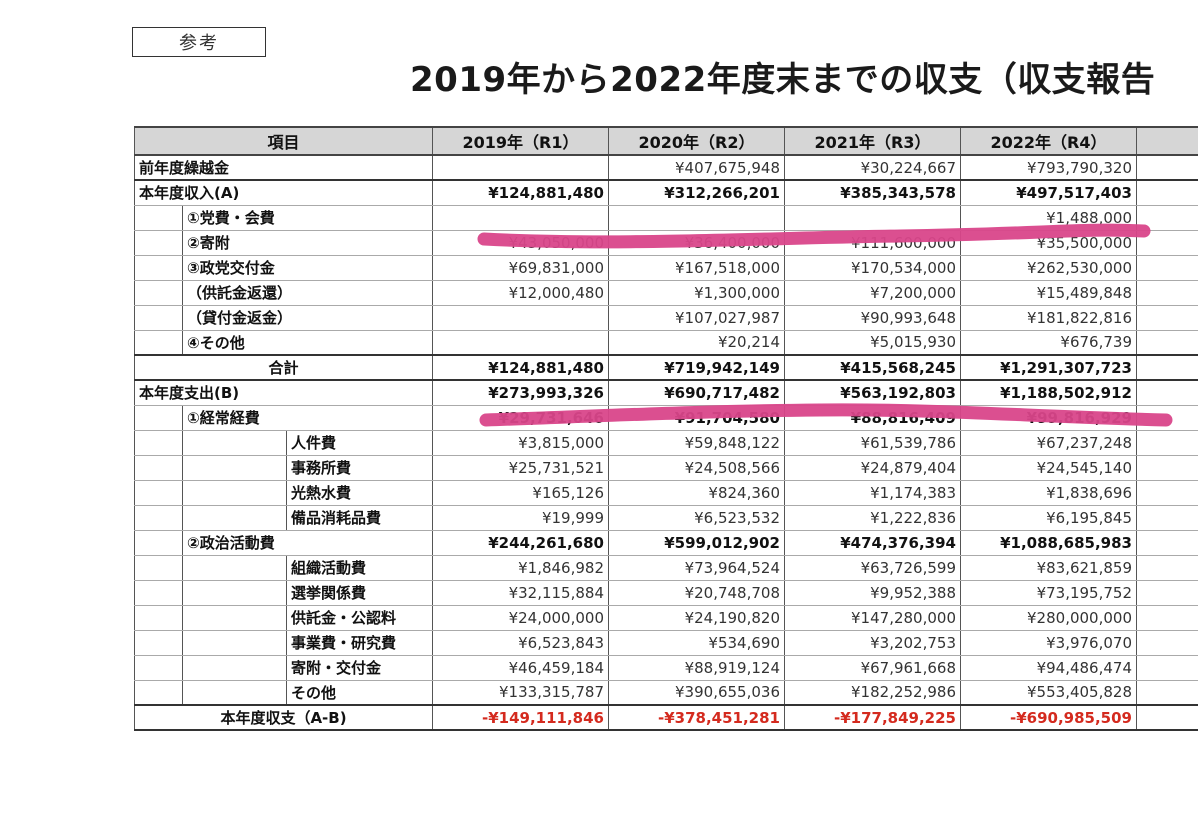 Image resolution: width=1198 pixels, height=818 pixels. Describe the element at coordinates (1048, 567) in the screenshot. I see `cell: ¥83,621,859` at that location.